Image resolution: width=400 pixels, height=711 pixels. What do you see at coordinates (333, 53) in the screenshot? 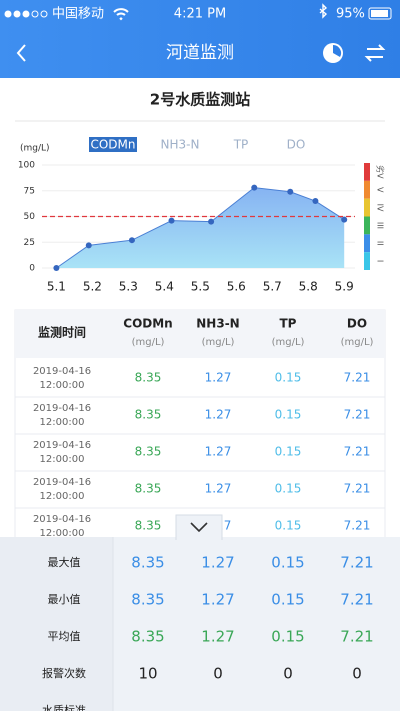
I see `history-button` at bounding box center [333, 53].